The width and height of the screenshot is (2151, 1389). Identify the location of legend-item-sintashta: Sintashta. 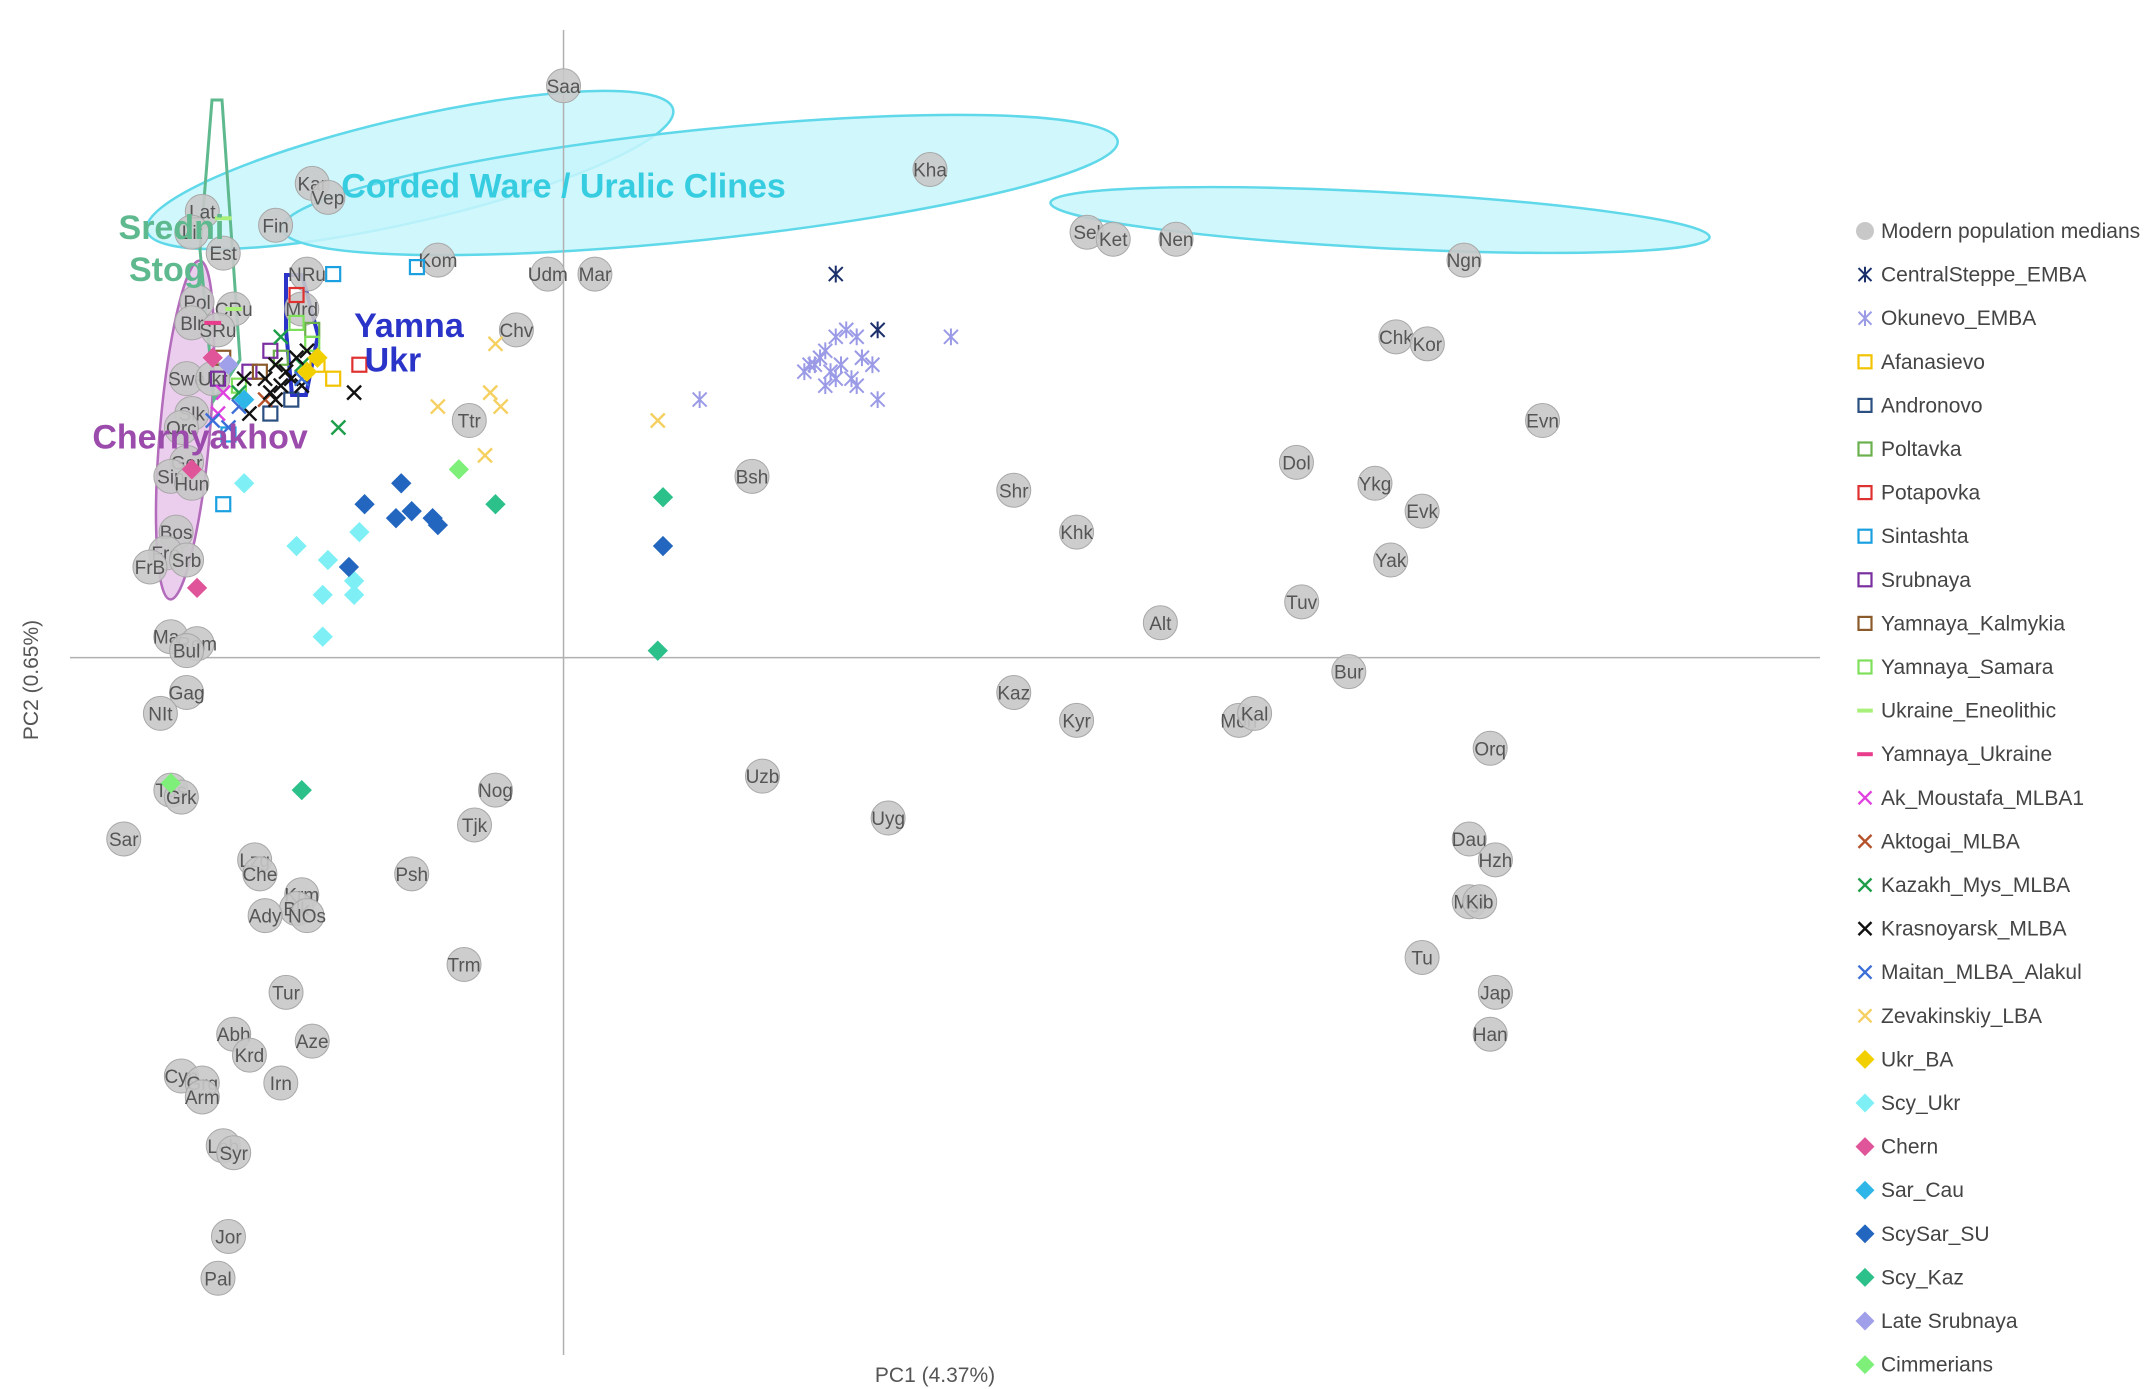
(1913, 536).